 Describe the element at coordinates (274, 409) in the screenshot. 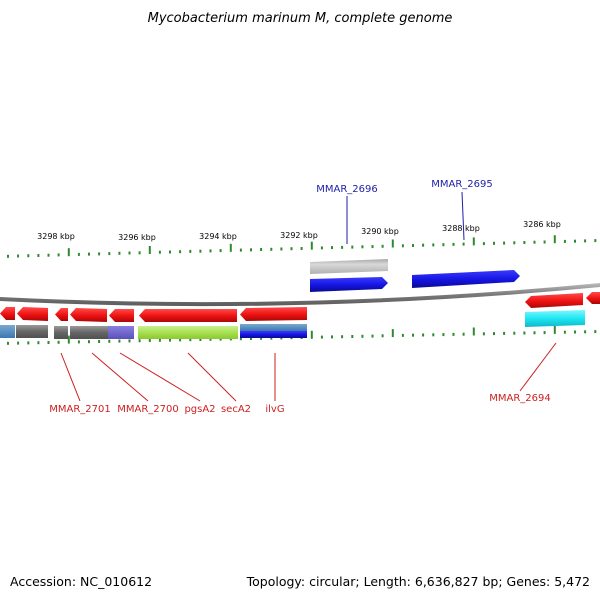

I see `gene-label-ilvg: ilvG` at that location.